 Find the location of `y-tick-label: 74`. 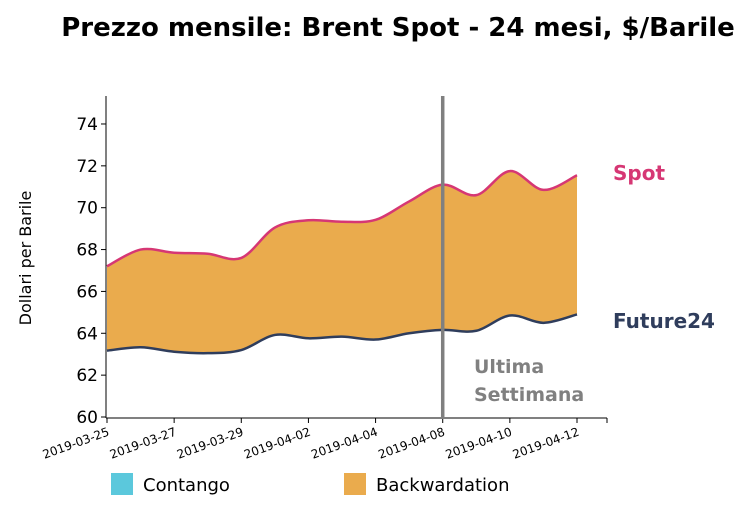

y-tick-label: 74 is located at coordinates (87, 125).